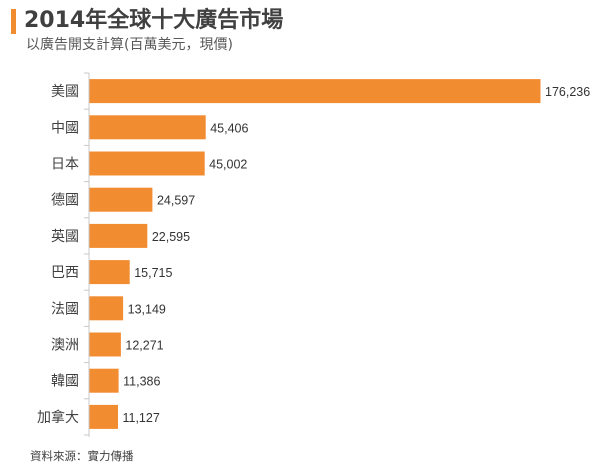  I want to click on value-label: 45,406, so click(229, 128).